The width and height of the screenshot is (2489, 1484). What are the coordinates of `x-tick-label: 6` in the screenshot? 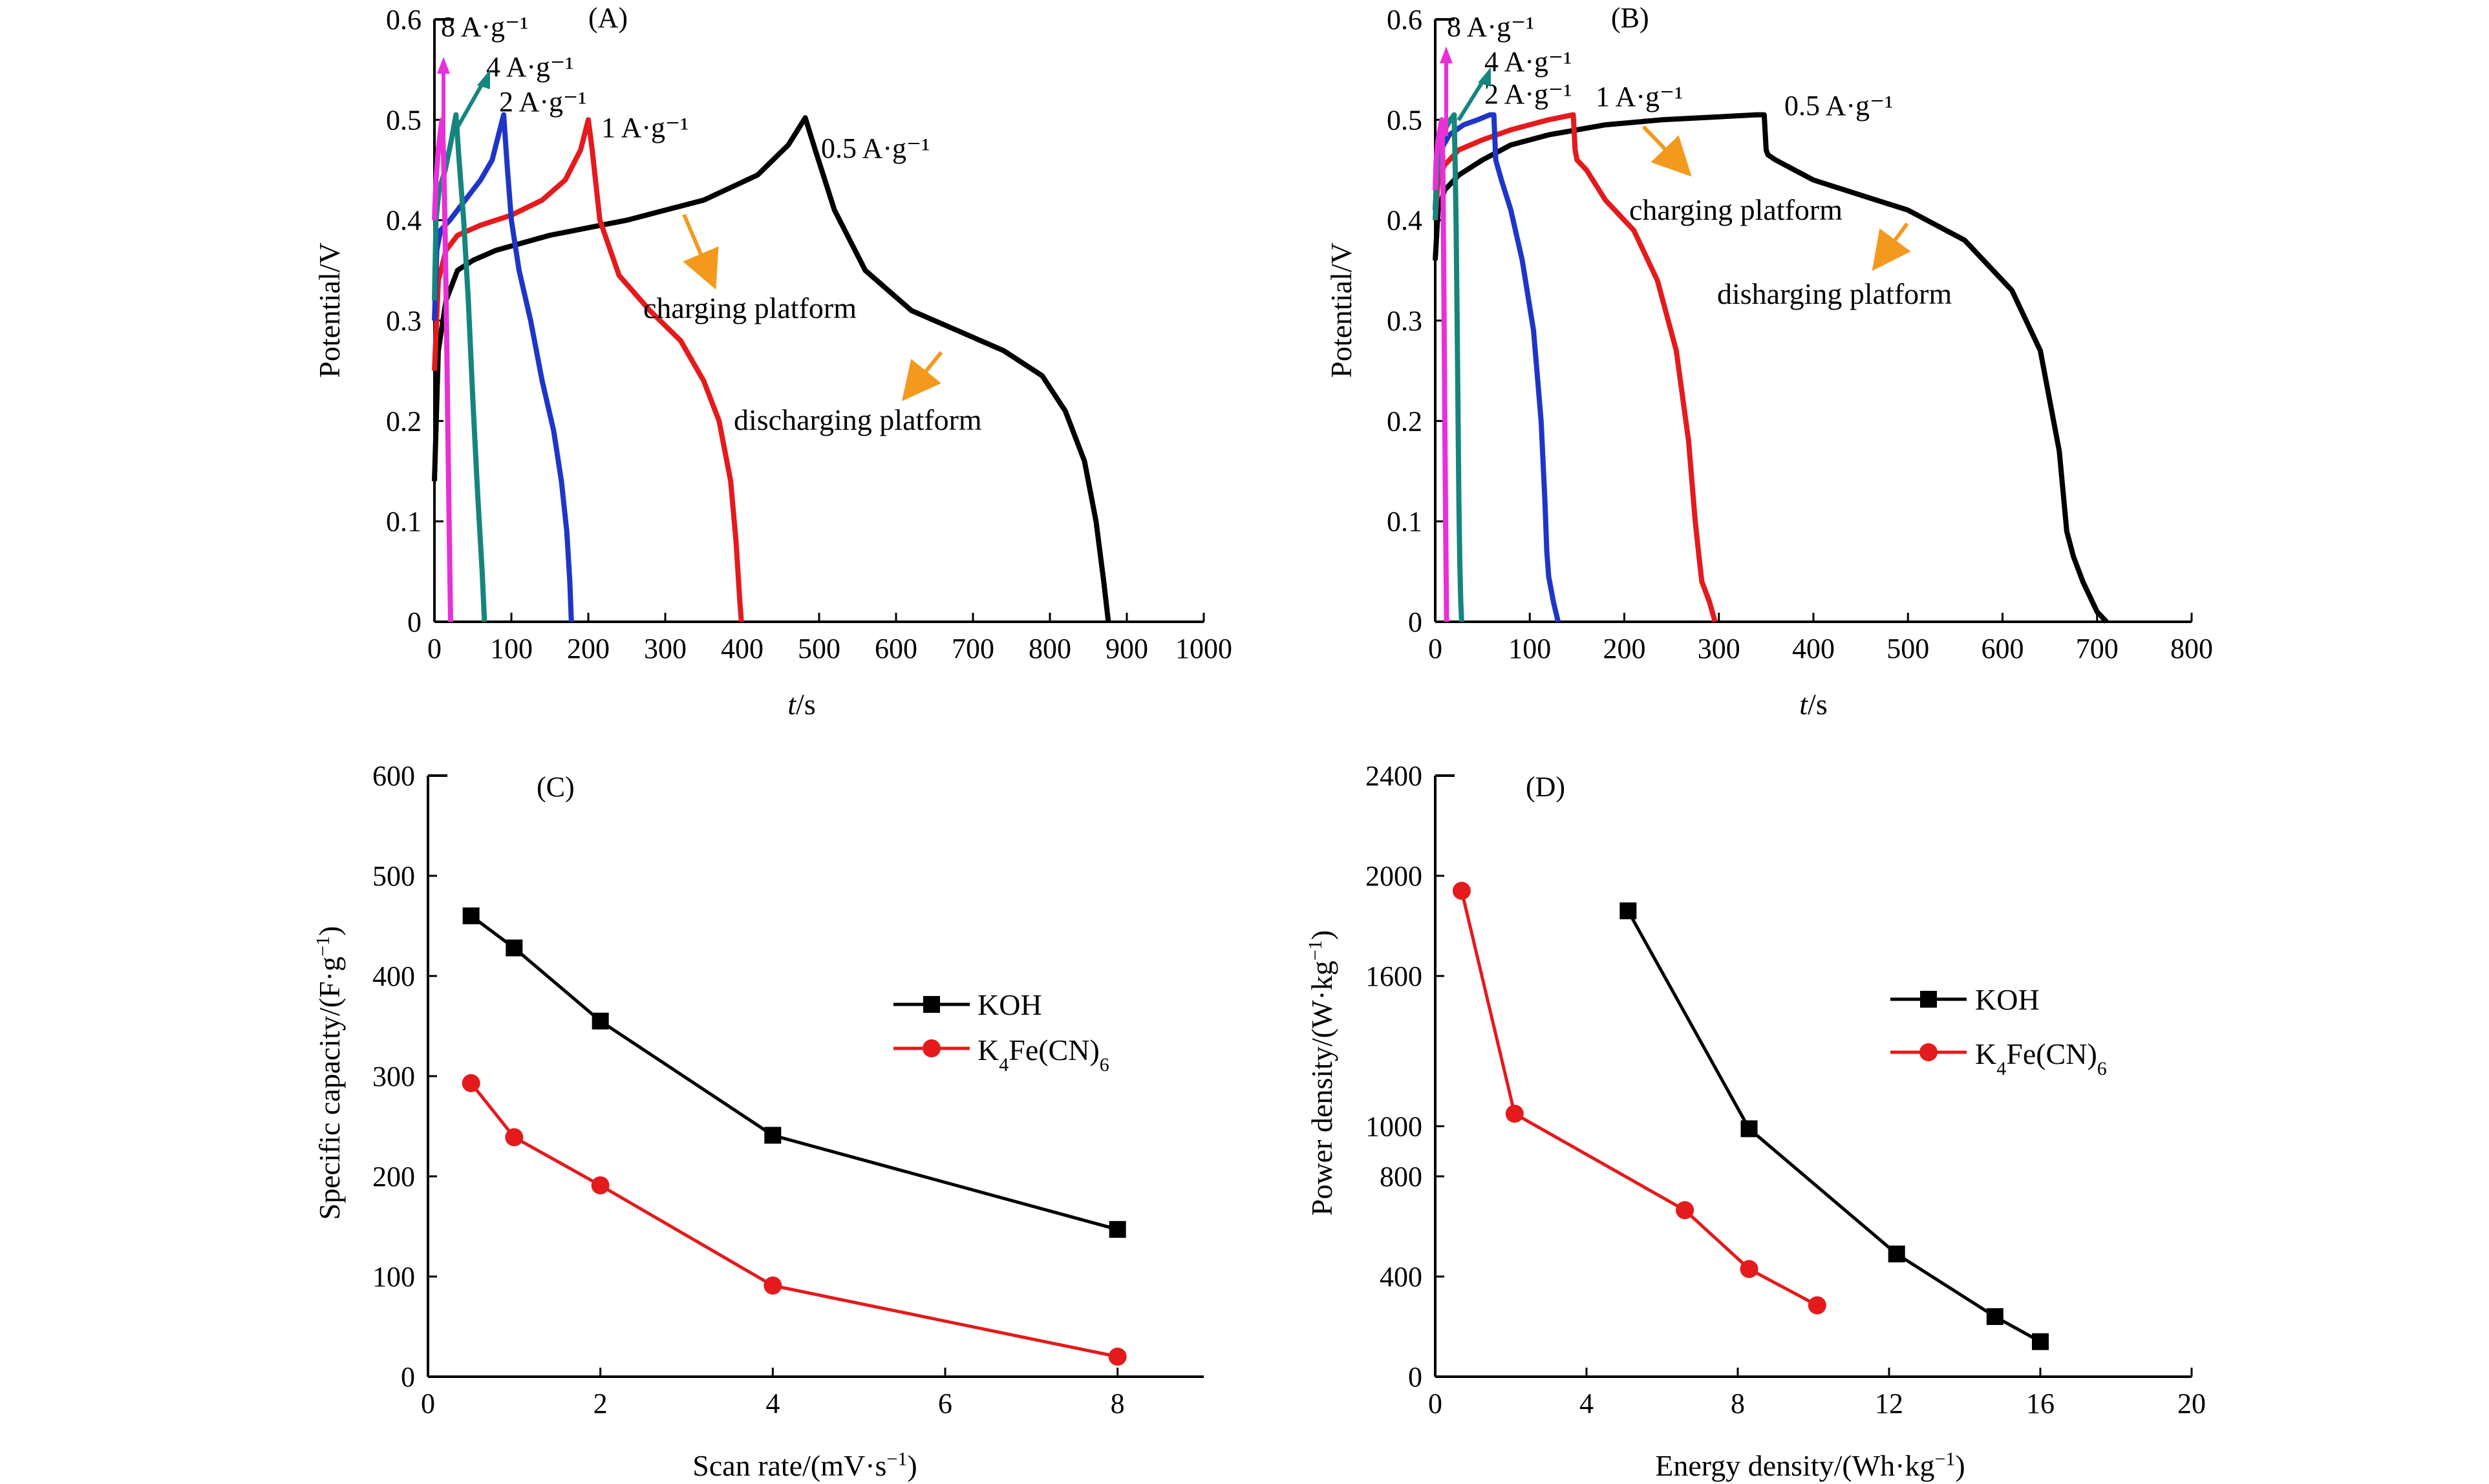 It's located at (945, 1404).